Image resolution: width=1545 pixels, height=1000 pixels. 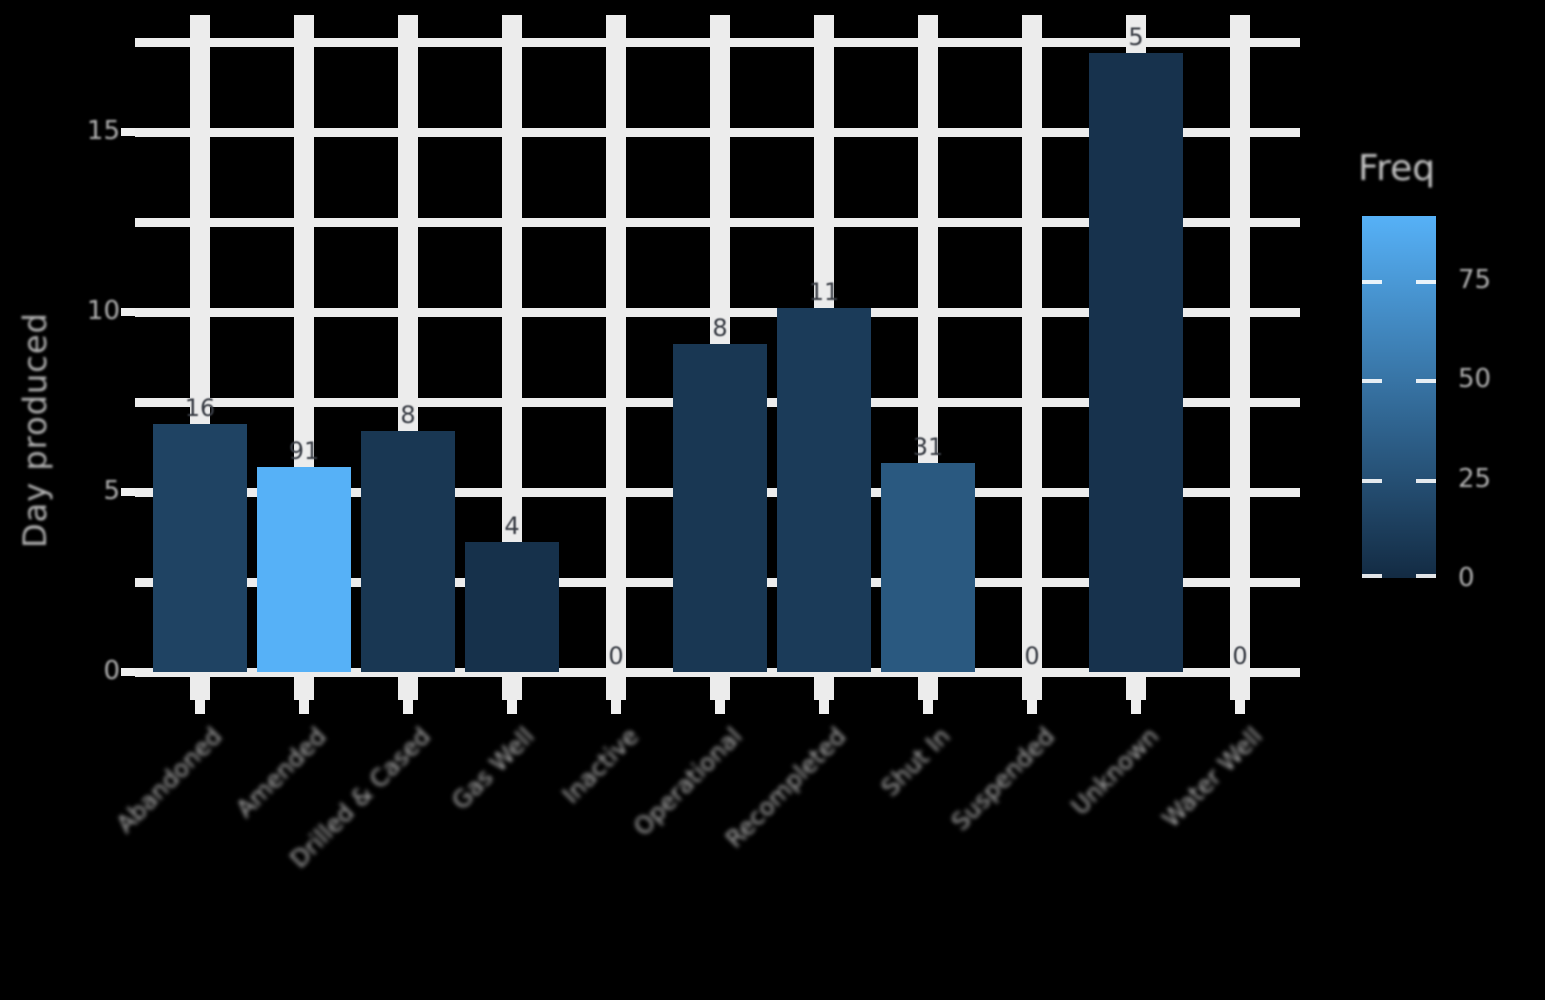 What do you see at coordinates (824, 292) in the screenshot?
I see `bar-value-label: 11` at bounding box center [824, 292].